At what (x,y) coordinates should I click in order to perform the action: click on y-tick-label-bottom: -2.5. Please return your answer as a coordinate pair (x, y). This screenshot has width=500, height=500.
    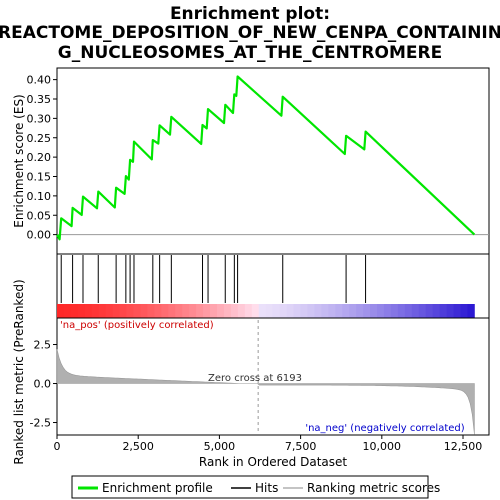
    Looking at the image, I should click on (40, 423).